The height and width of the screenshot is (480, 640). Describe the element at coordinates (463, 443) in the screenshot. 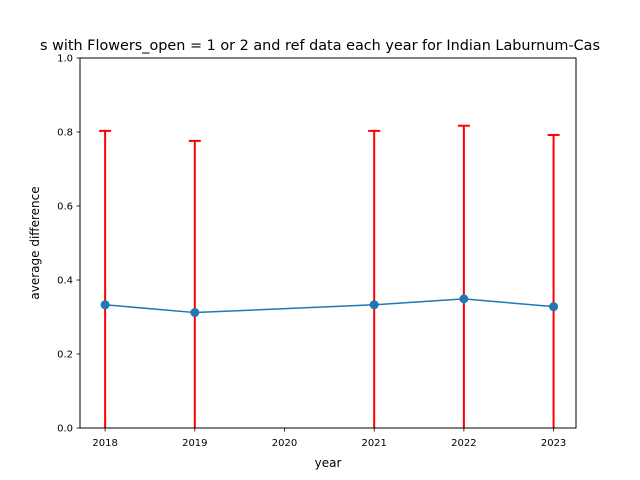

I see `x-tick-label: 2022` at that location.